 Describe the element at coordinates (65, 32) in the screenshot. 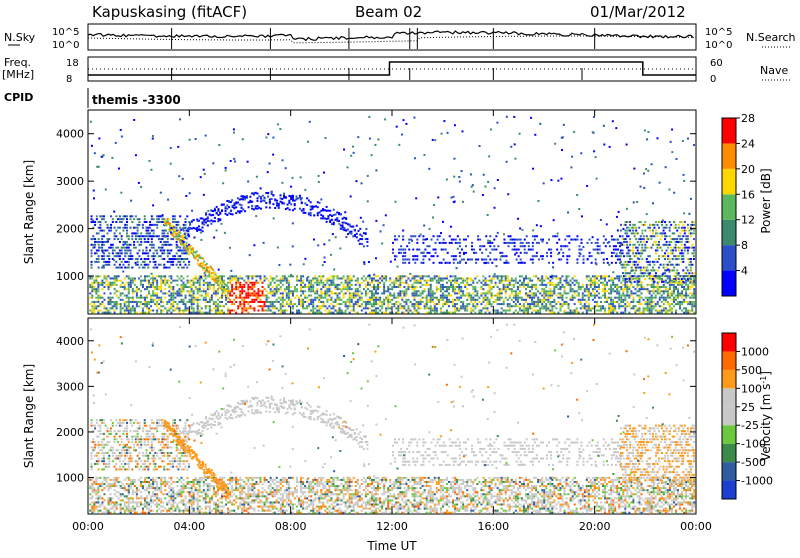

I see `noise-tick-top: 10^5` at that location.